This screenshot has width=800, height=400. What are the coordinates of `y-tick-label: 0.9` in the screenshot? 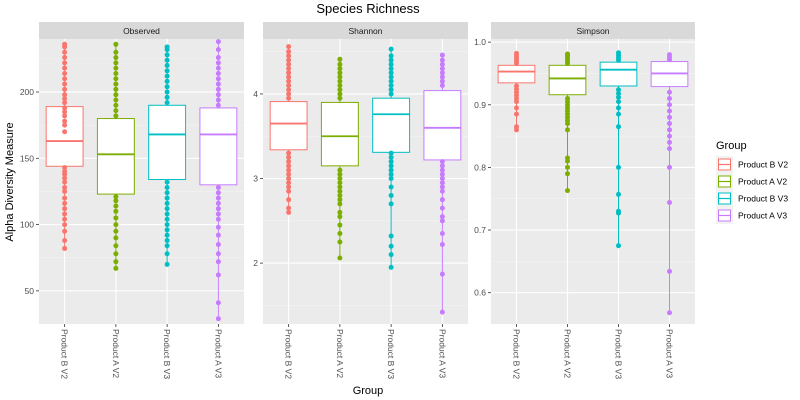 It's located at (480, 105).